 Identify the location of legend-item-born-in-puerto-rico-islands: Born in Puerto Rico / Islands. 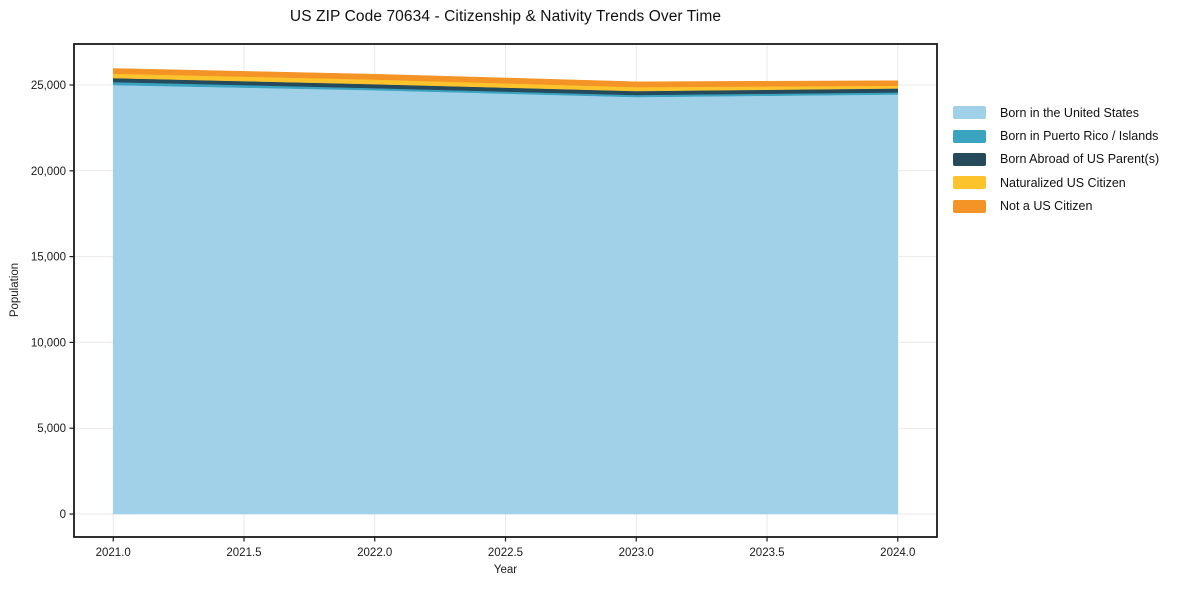
(1056, 135).